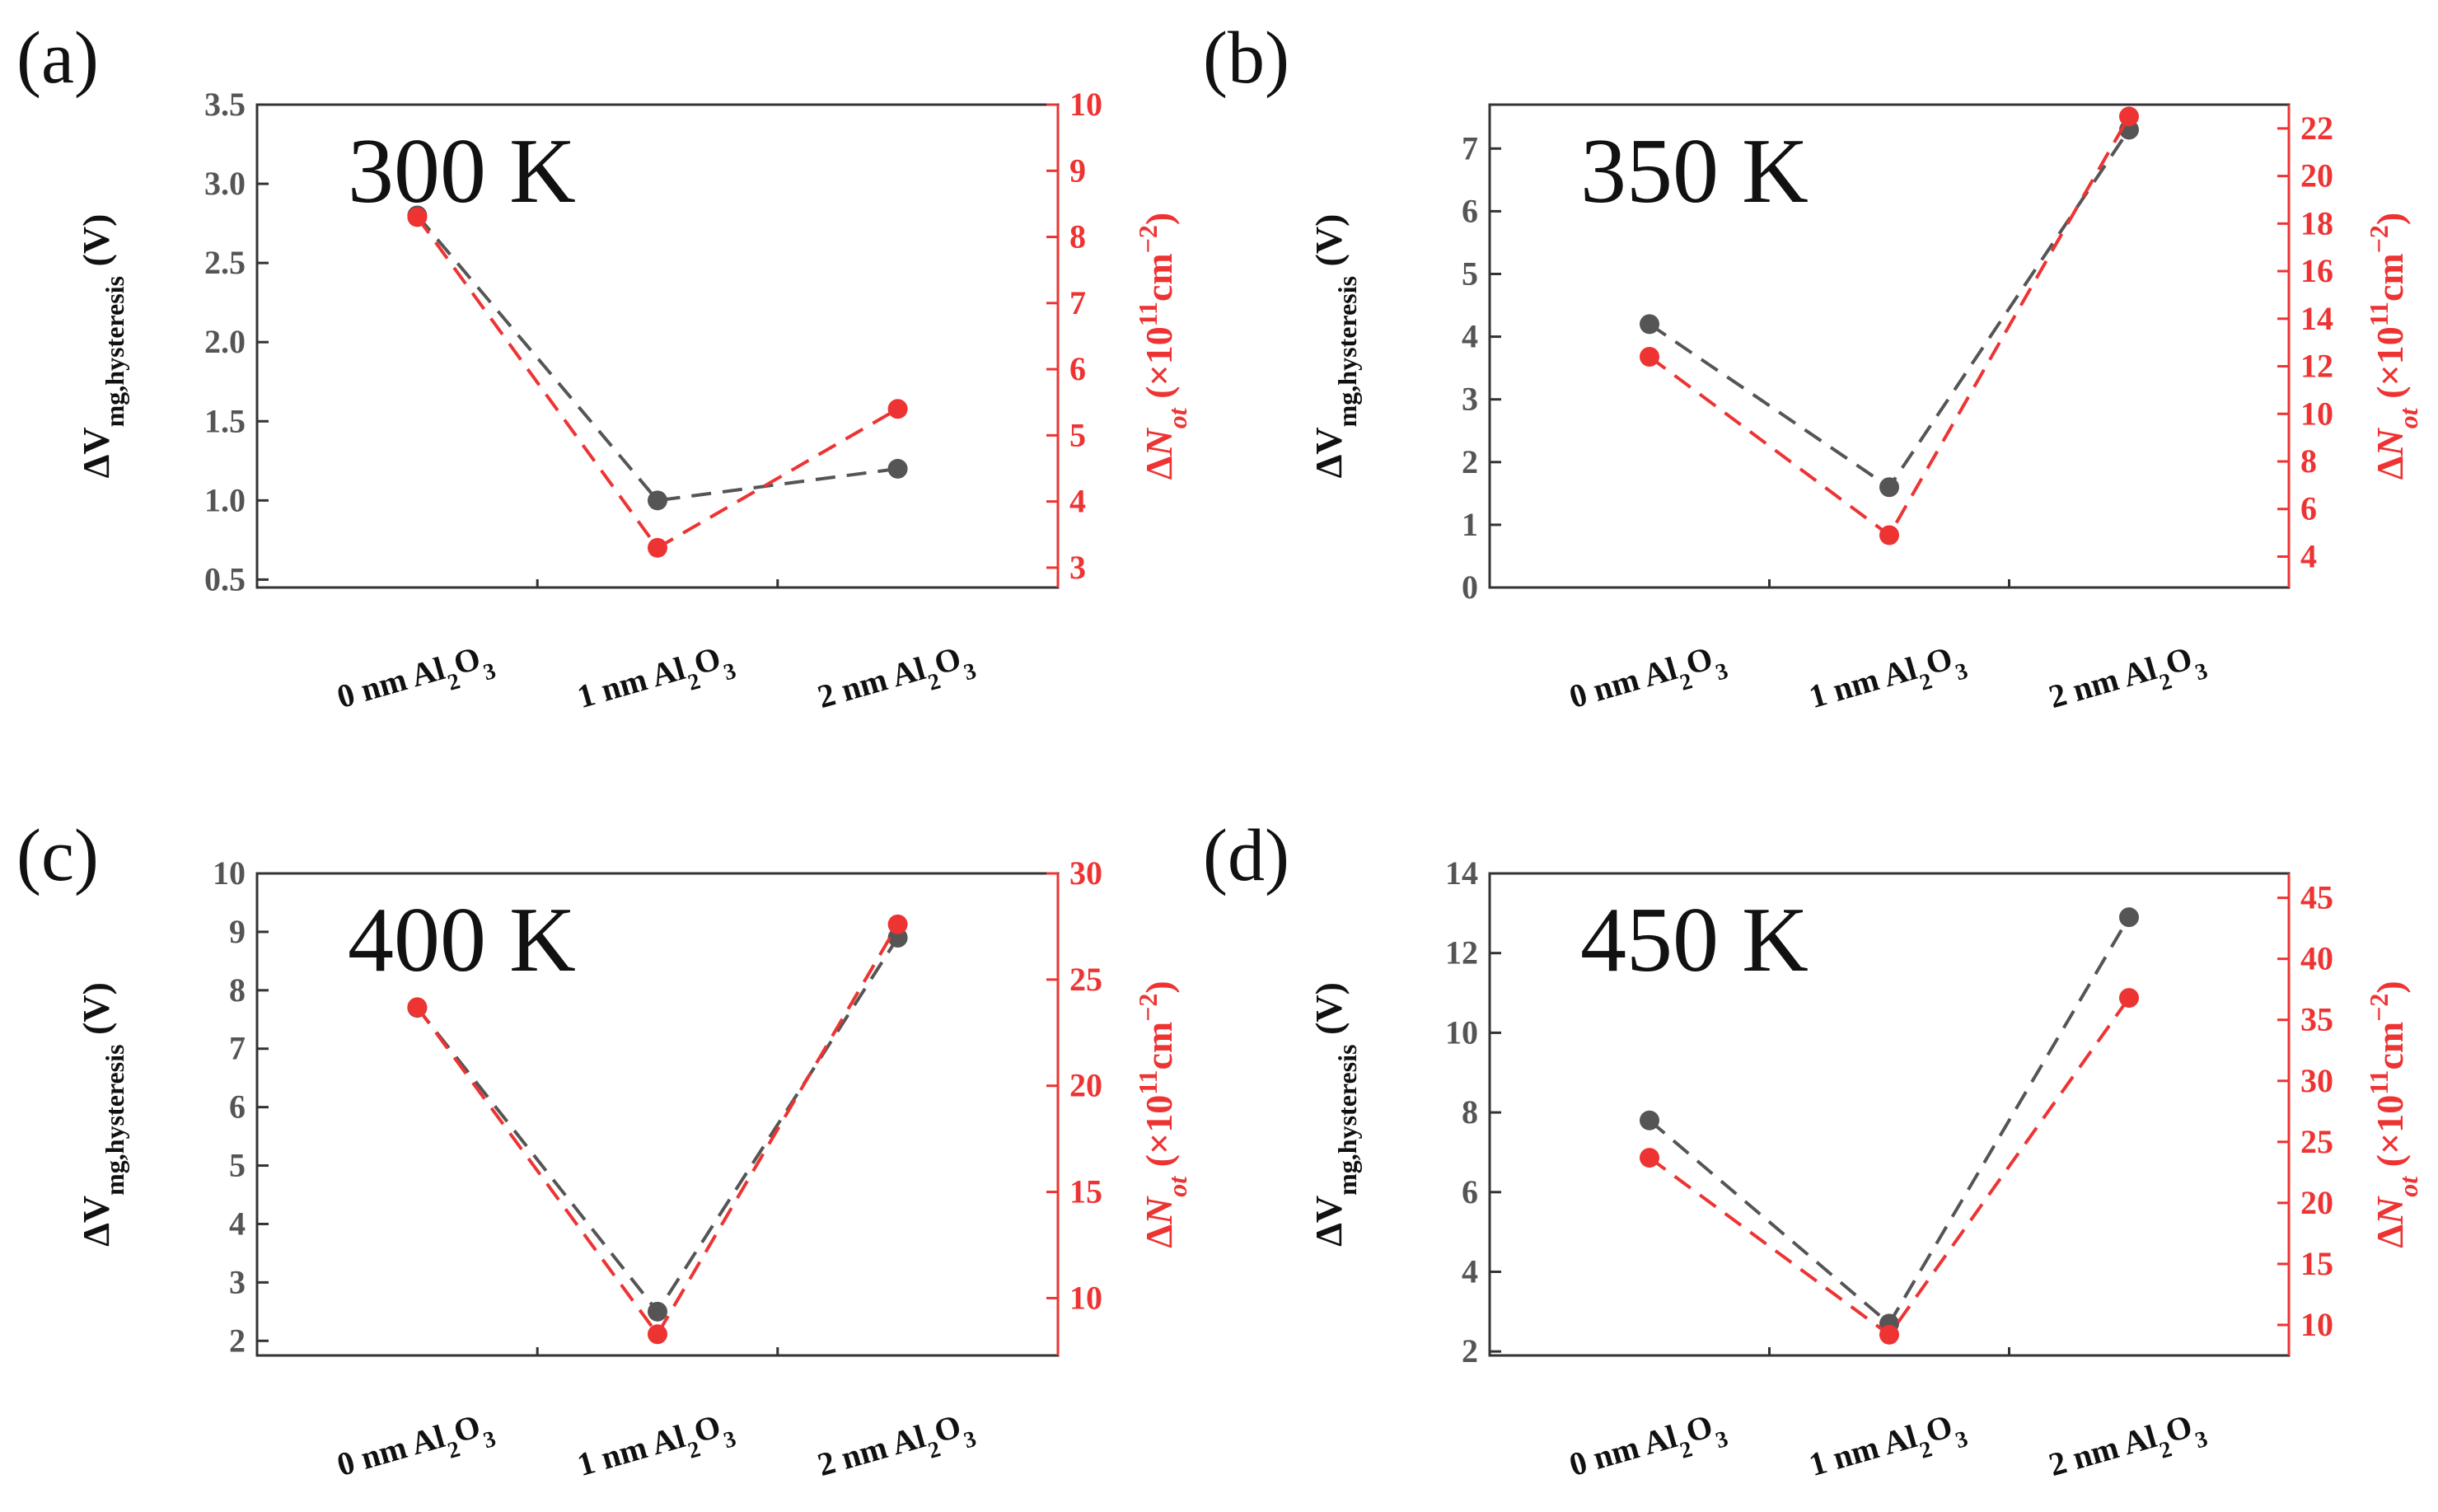 This screenshot has width=2438, height=1512. Describe the element at coordinates (1077, 434) in the screenshot. I see `right-tick-label: 5` at that location.